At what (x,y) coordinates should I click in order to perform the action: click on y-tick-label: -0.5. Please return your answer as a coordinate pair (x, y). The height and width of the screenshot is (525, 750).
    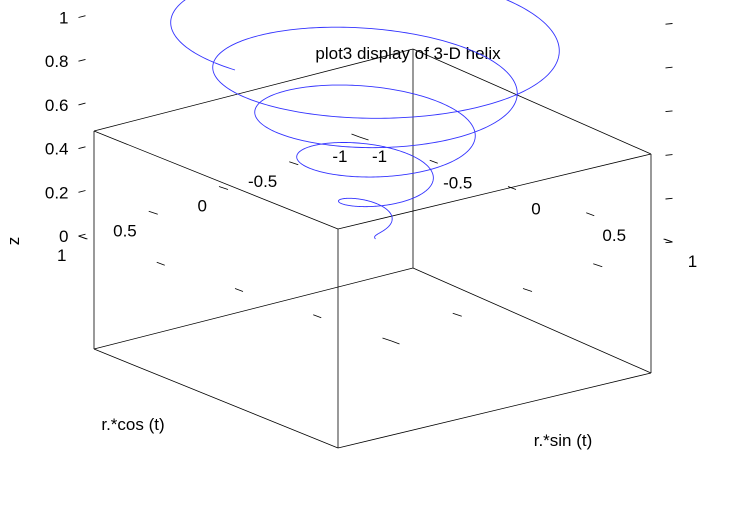
    Looking at the image, I should click on (457, 182).